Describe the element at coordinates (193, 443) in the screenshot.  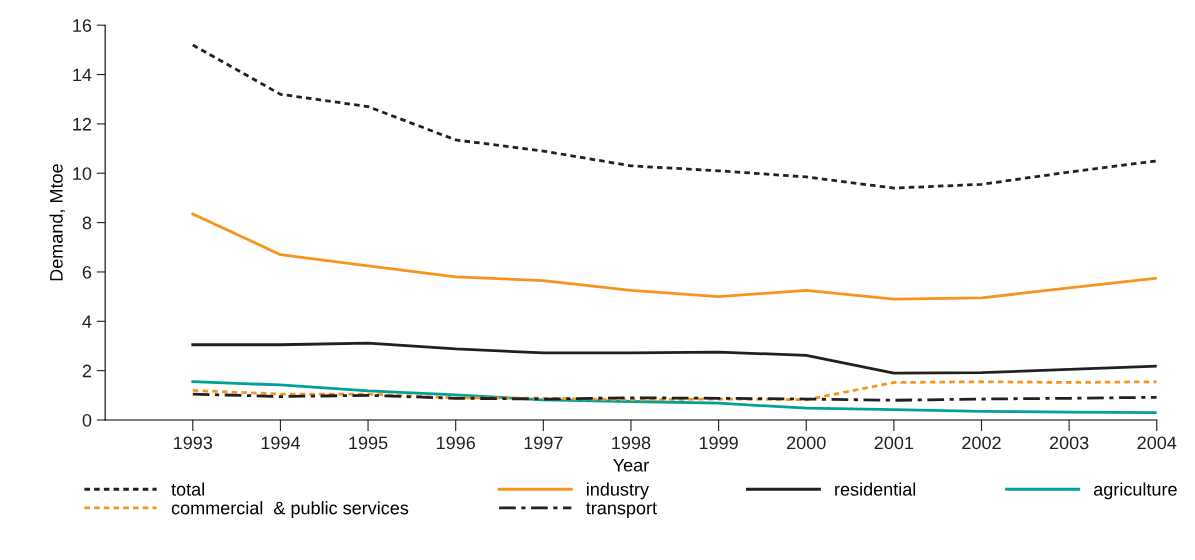
I see `x-tick-label: 1993` at that location.